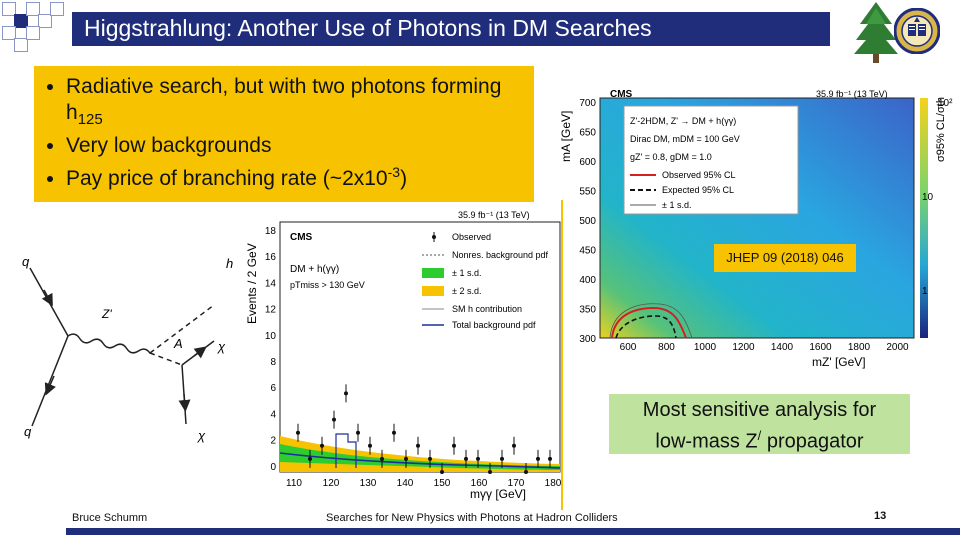 This screenshot has height=540, width=960. Describe the element at coordinates (273, 388) in the screenshot. I see `tick-label: 6` at that location.